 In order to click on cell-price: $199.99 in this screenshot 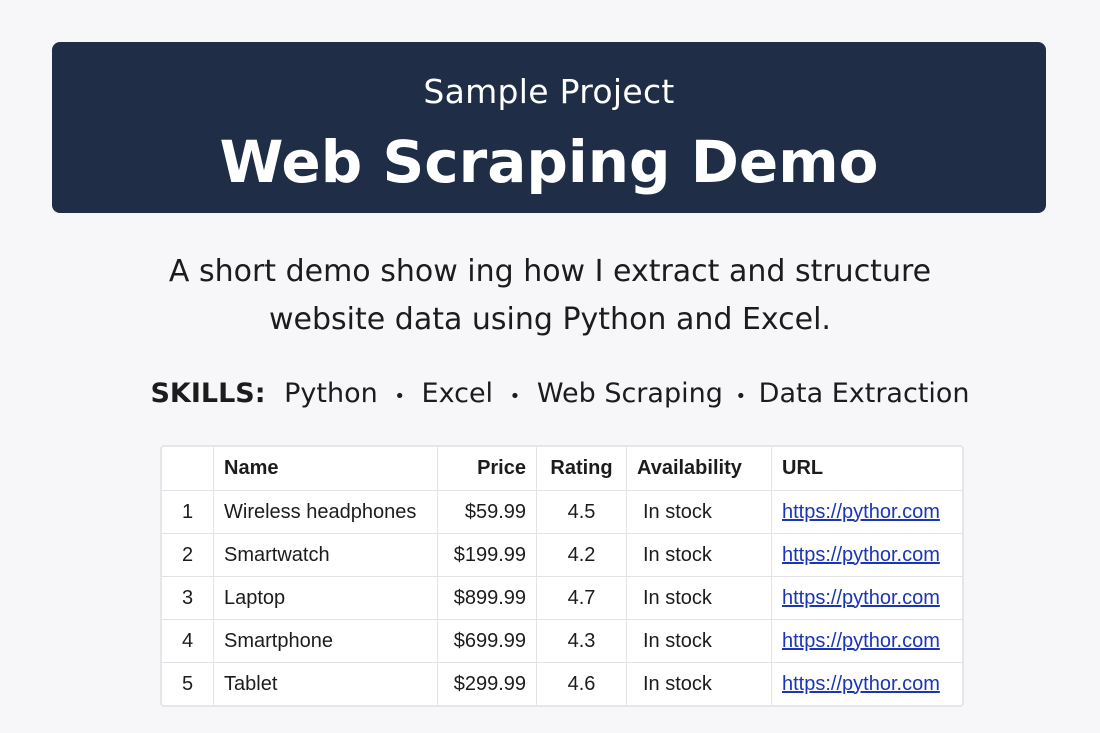, I will do `click(487, 555)`.